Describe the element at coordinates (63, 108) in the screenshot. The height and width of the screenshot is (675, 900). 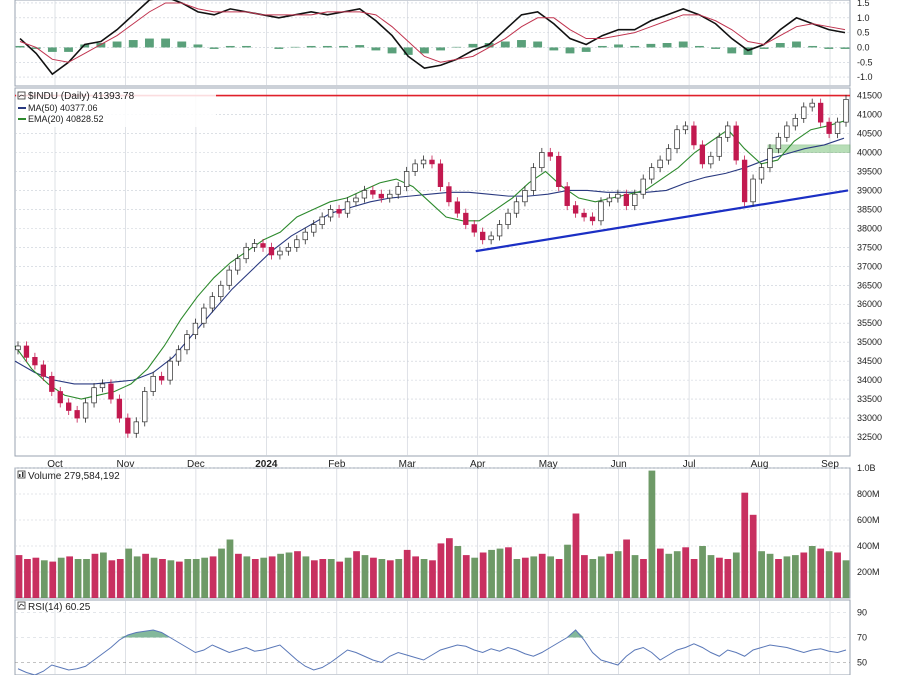
I see `legend-ma50: MA(50) 40377.06` at that location.